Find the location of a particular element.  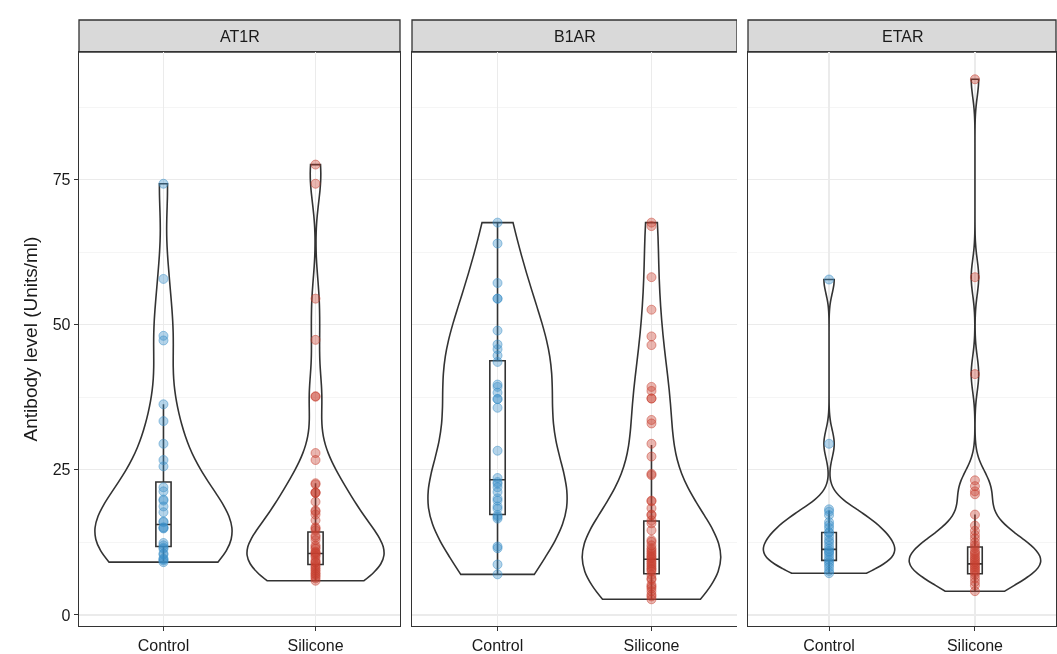

chart-title: ETAR is located at coordinates (903, 36).